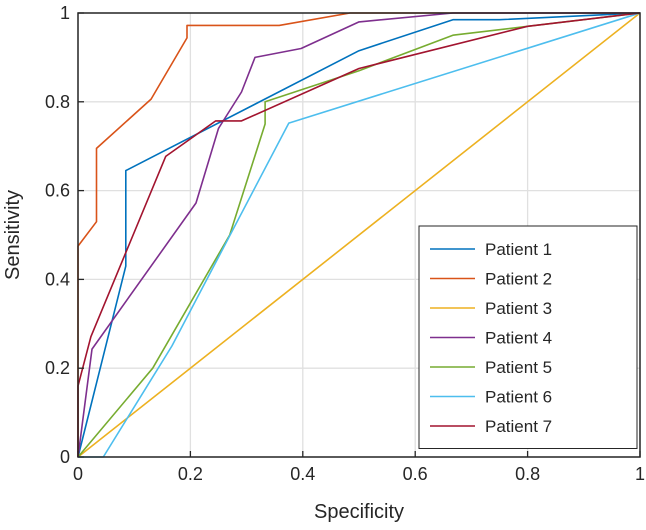 The height and width of the screenshot is (530, 646). What do you see at coordinates (78, 474) in the screenshot?
I see `x-tick-label: 0` at bounding box center [78, 474].